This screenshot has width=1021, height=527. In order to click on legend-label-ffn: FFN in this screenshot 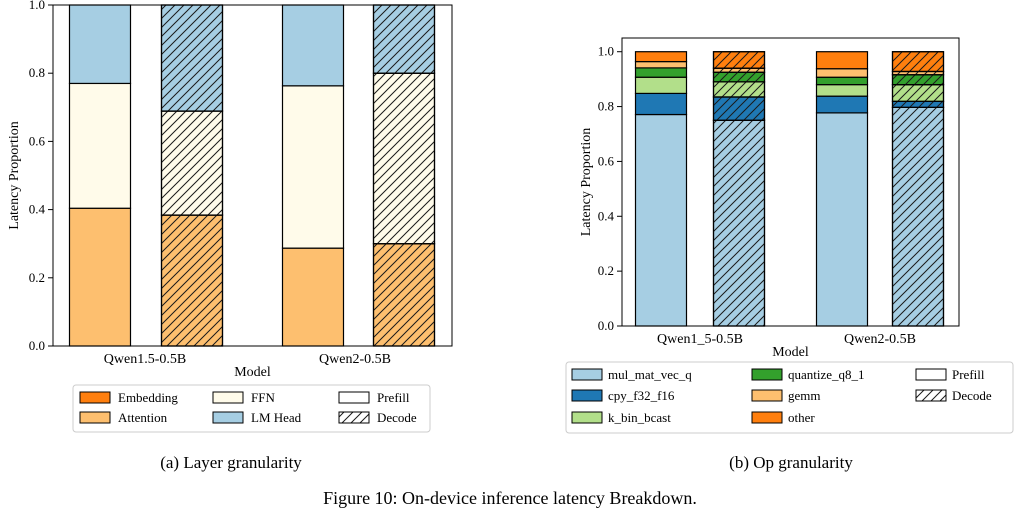, I will do `click(263, 397)`.